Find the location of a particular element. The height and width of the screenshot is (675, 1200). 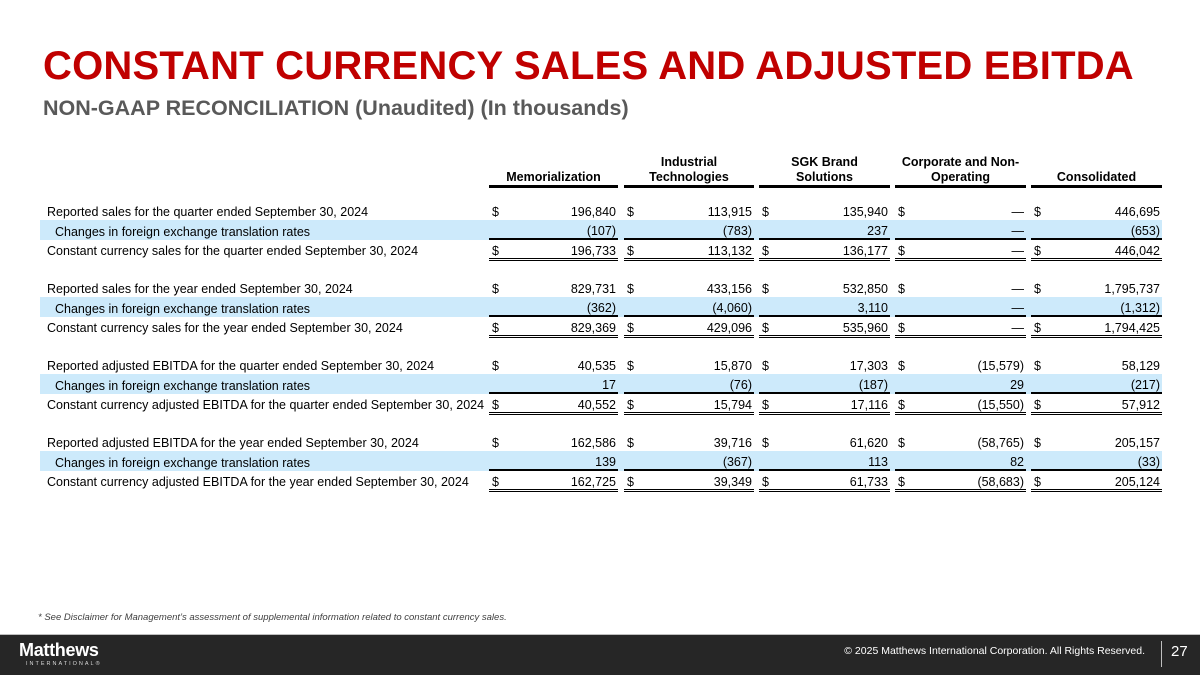

cell-value: 1,795,737 is located at coordinates (1132, 289).